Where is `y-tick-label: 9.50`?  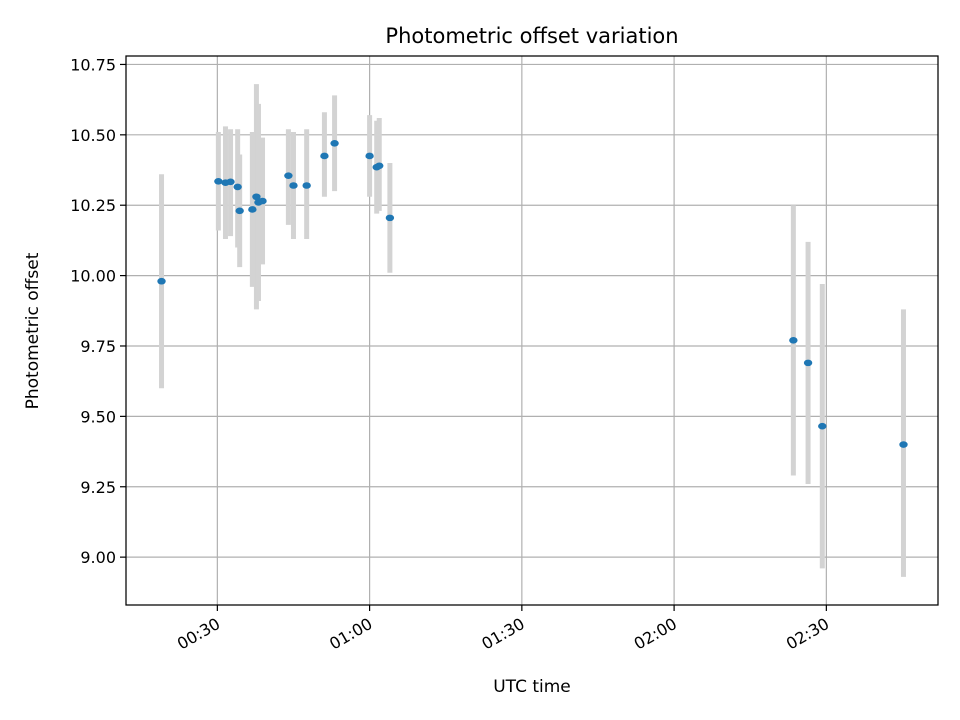 y-tick-label: 9.50 is located at coordinates (98, 416).